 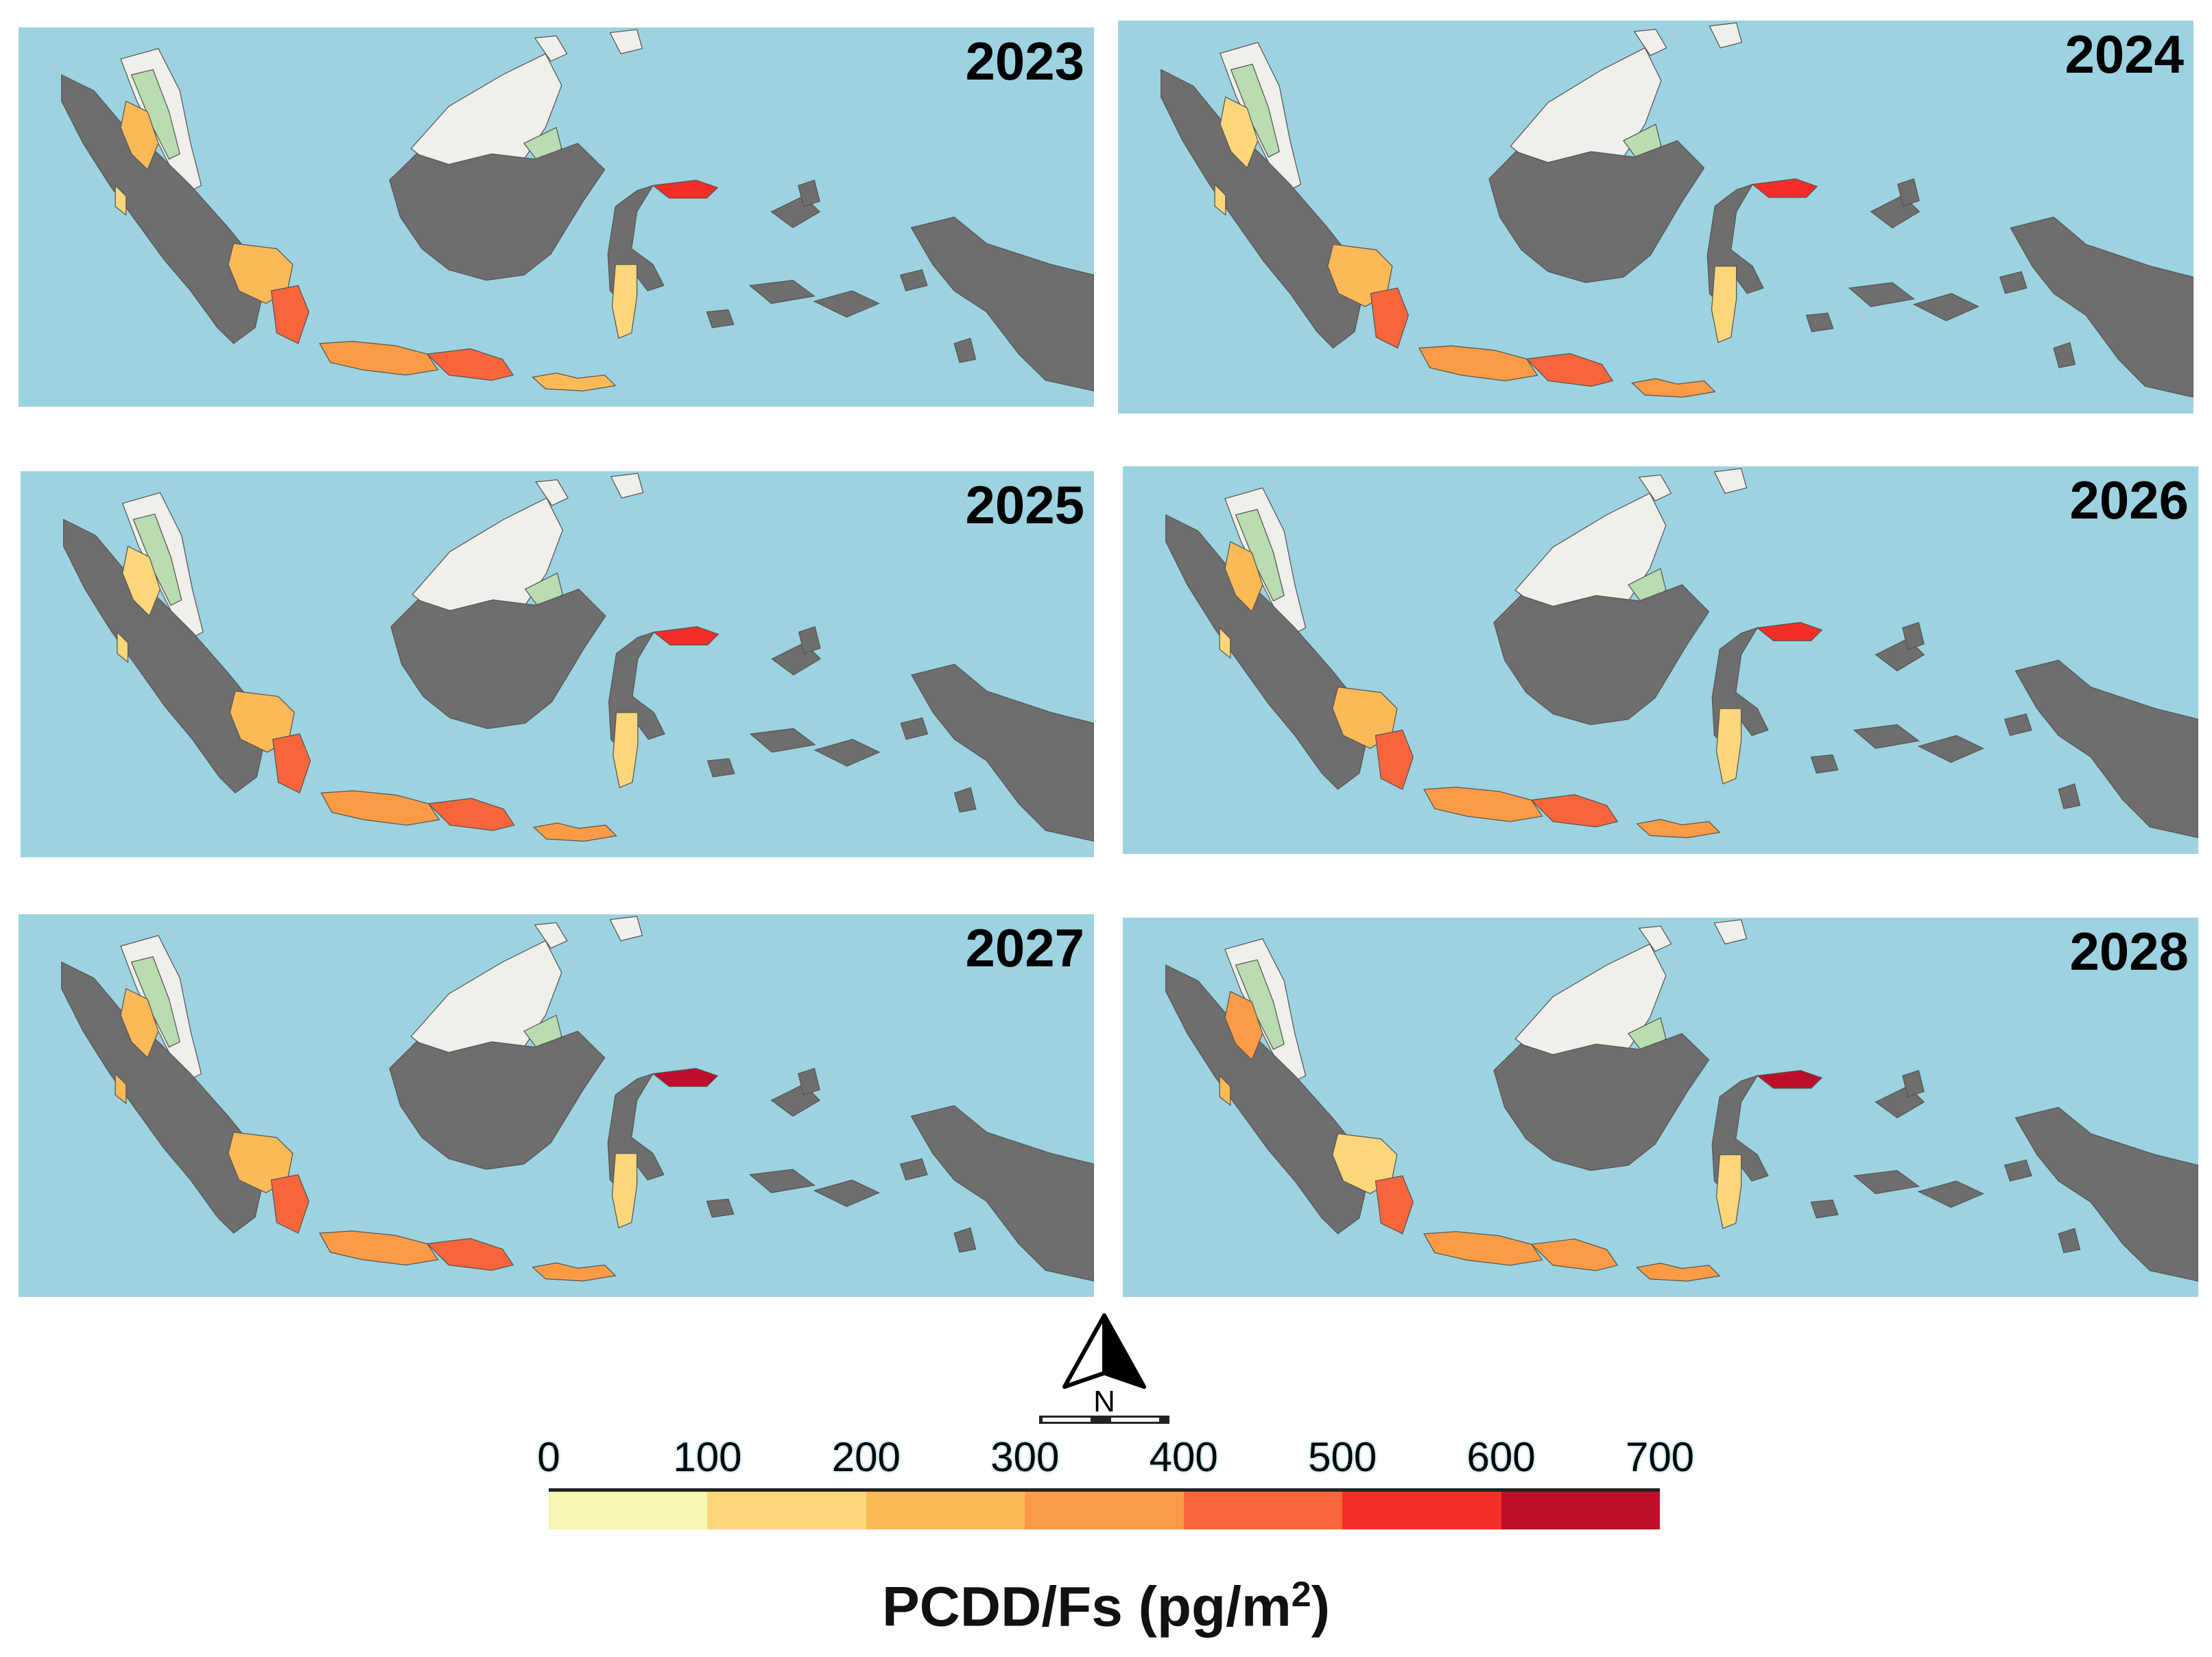 I want to click on north-arrow: N, so click(x=1104, y=1370).